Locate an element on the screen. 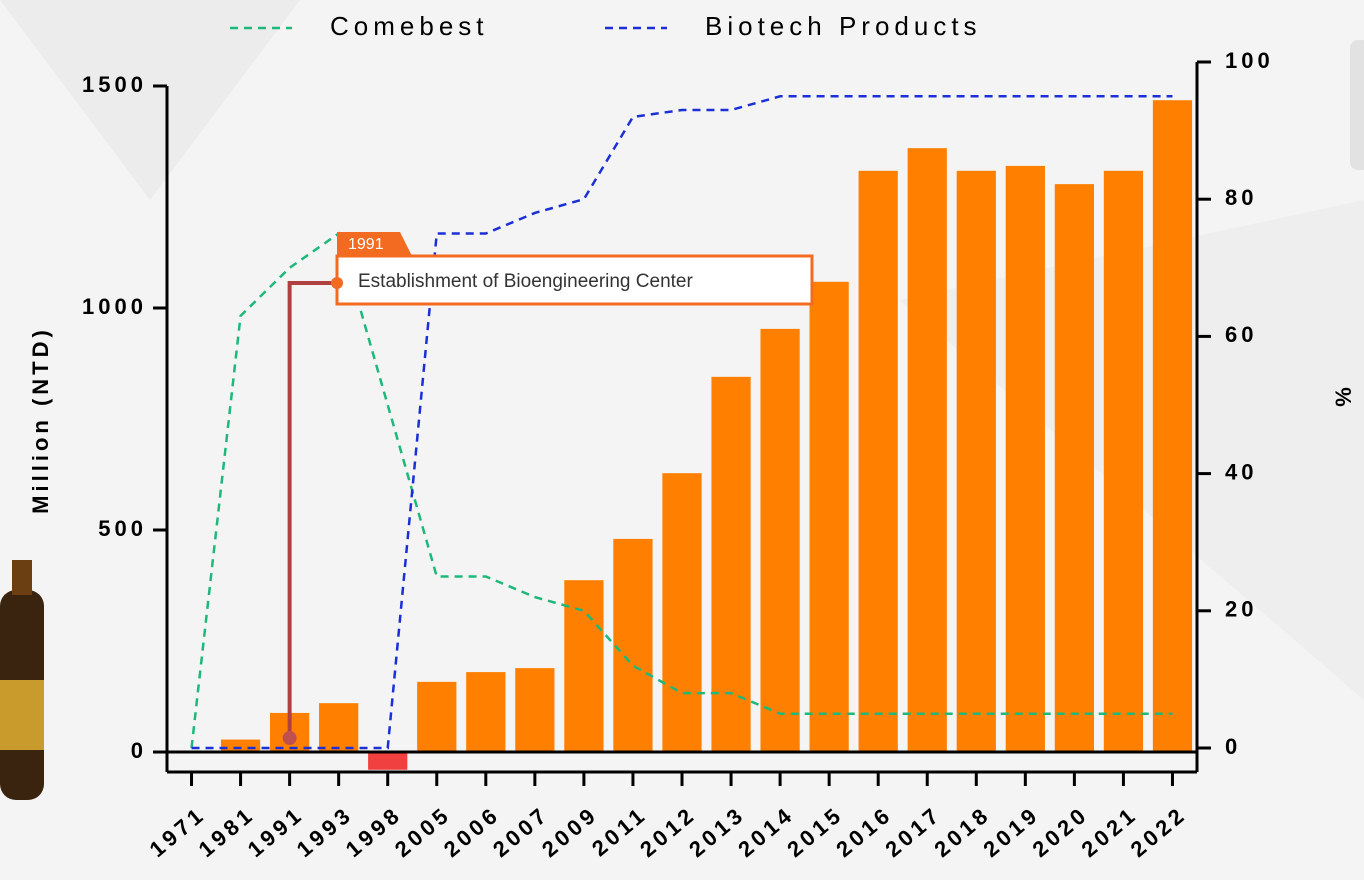  x-tick-label: 2009 is located at coordinates (570, 831).